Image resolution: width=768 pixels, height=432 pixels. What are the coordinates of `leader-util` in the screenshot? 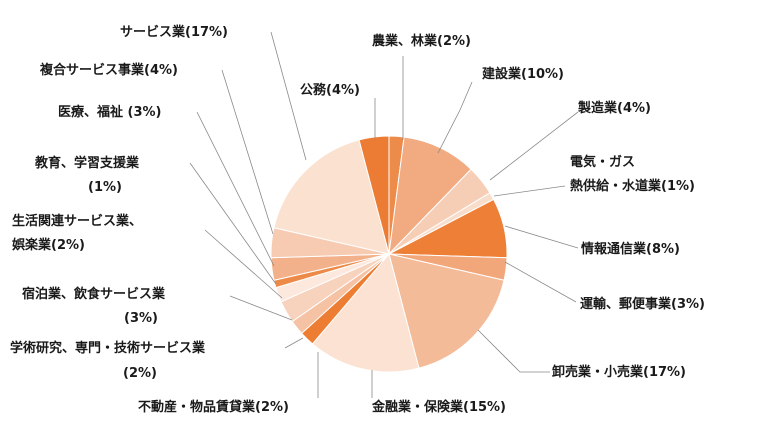 It's located at (529, 191).